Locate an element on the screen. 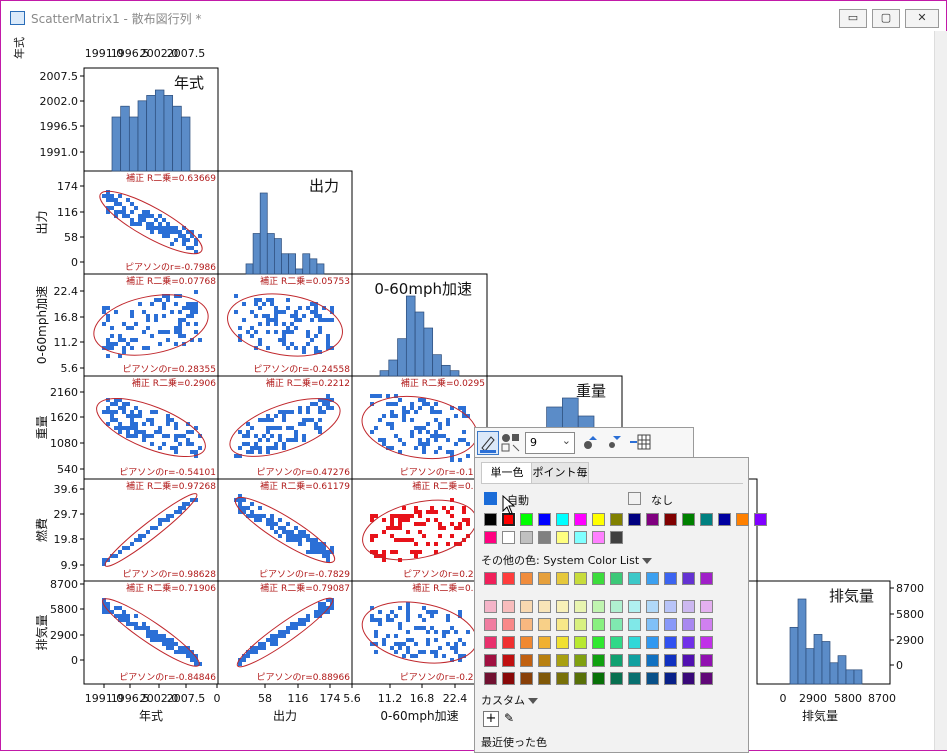 Image resolution: width=947 pixels, height=753 pixels. custom-label: カスタム is located at coordinates (509, 700).